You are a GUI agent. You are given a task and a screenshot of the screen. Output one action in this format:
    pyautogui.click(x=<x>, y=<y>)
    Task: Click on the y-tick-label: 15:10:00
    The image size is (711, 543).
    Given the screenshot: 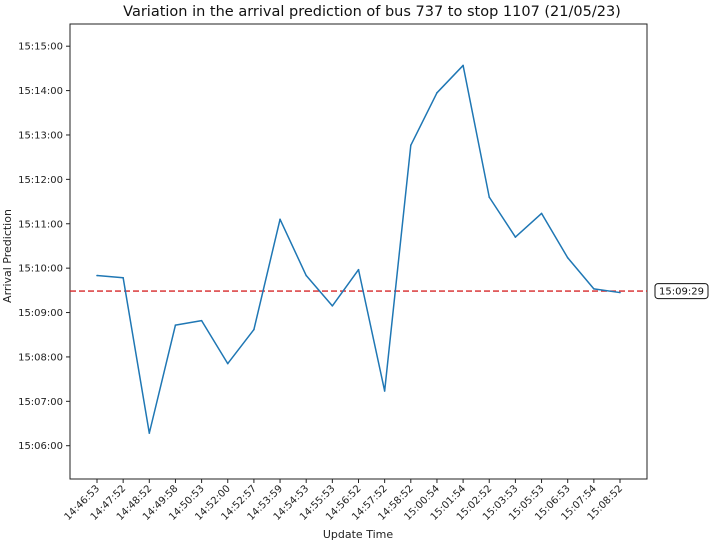 What is the action you would take?
    pyautogui.click(x=40, y=269)
    